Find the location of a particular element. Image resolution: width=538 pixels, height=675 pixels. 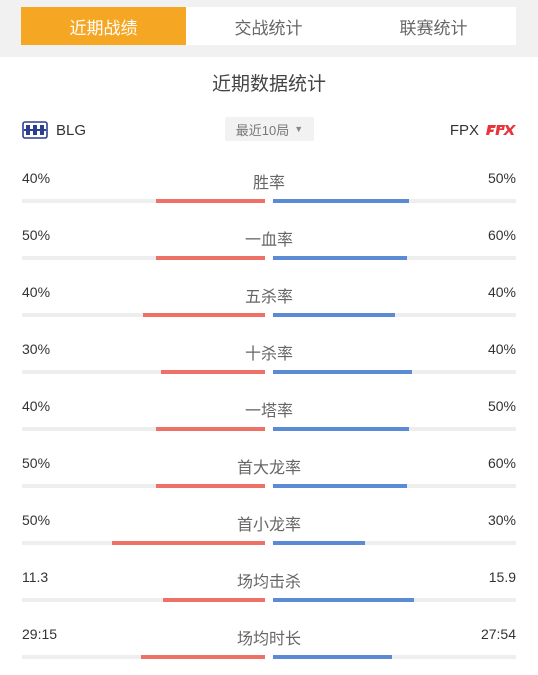

match-range-label: 最近10局 is located at coordinates (262, 130).